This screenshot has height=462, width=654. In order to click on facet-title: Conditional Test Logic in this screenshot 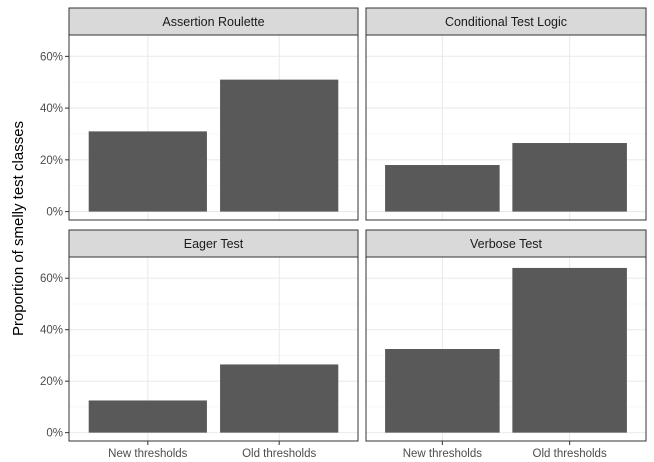, I will do `click(506, 22)`.